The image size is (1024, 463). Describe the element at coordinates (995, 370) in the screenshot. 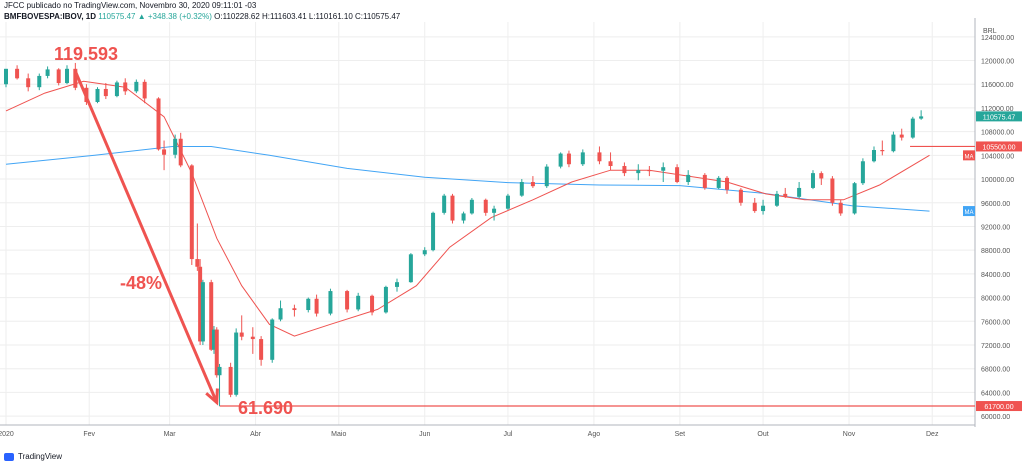

I see `y-tick-label: 68000.00` at that location.